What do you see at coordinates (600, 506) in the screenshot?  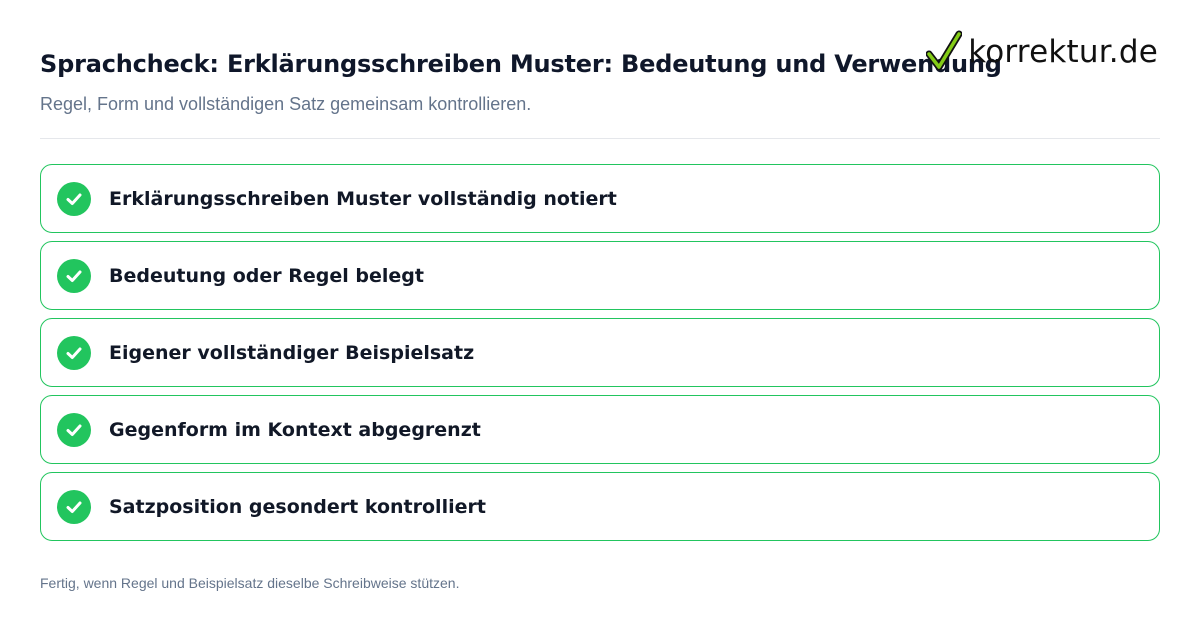 I see `checklist-item: Satzposition gesondert kontrolliert` at bounding box center [600, 506].